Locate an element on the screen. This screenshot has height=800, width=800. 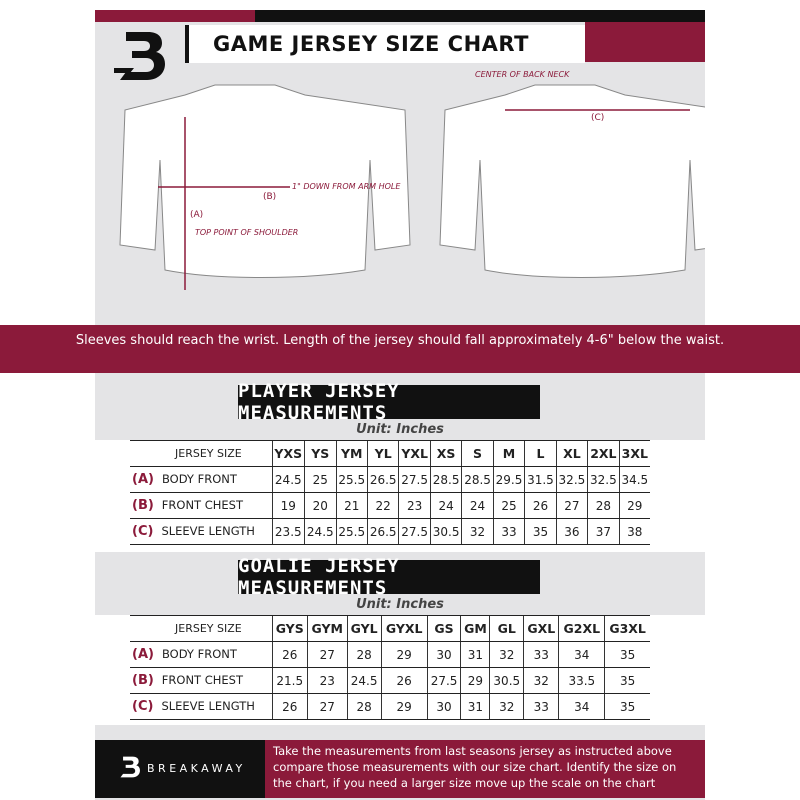
row-code: (C) is located at coordinates (143, 706).